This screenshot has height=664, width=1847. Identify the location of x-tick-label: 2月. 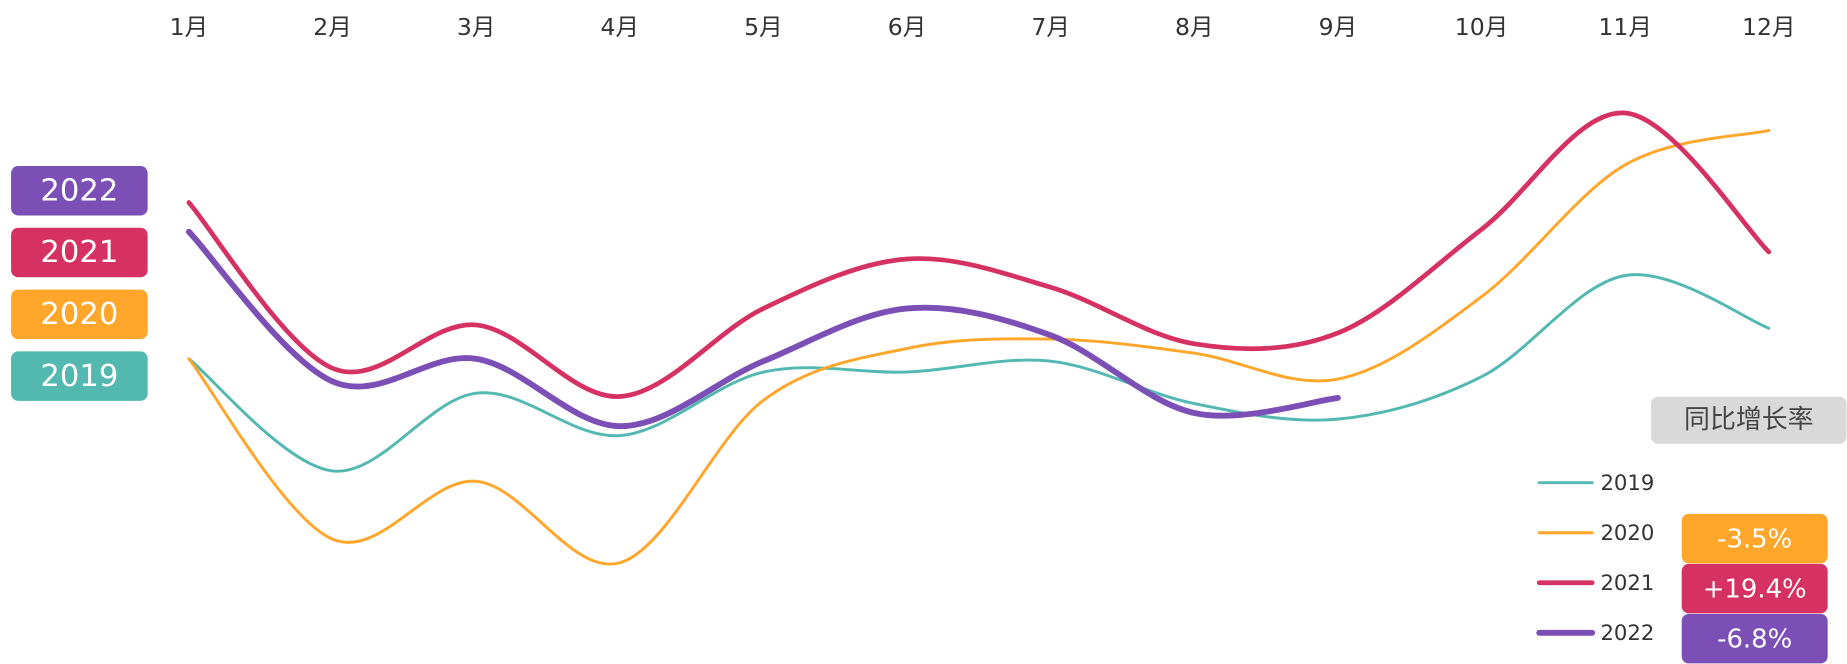
(332, 27).